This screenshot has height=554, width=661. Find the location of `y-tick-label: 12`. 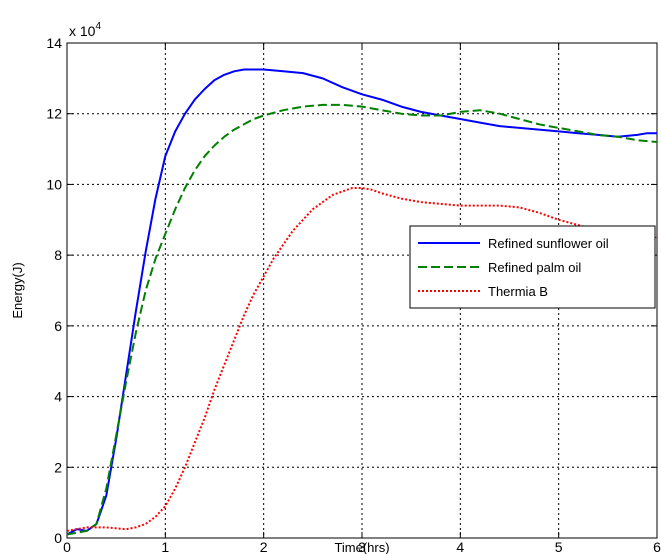

y-tick-label: 12 is located at coordinates (54, 114).